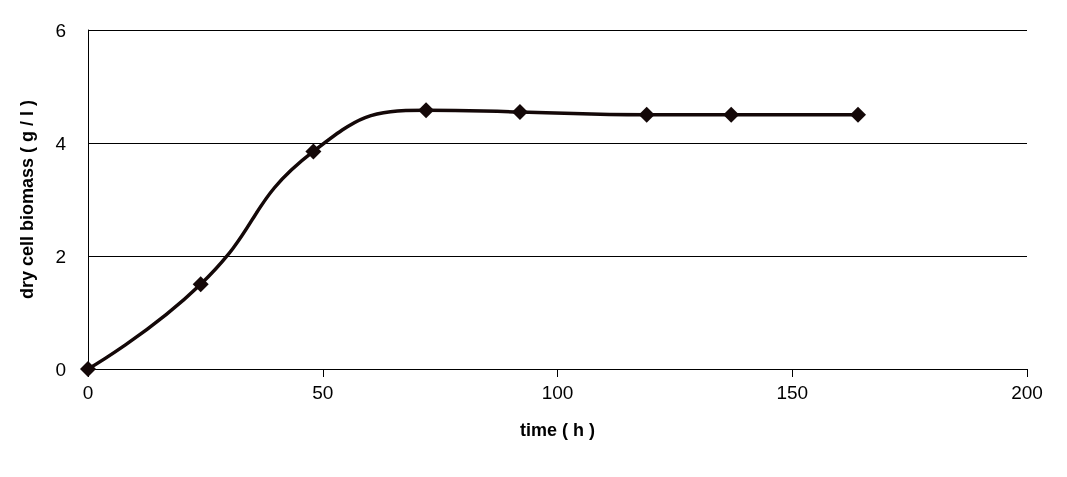 Image resolution: width=1067 pixels, height=477 pixels. What do you see at coordinates (323, 392) in the screenshot?
I see `x-tick-label: 50` at bounding box center [323, 392].